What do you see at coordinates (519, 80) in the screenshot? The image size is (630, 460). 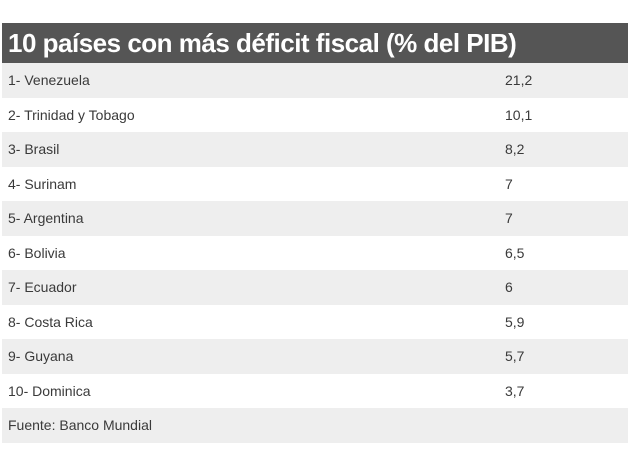 I see `deficit-value-cell: 21,2` at bounding box center [519, 80].